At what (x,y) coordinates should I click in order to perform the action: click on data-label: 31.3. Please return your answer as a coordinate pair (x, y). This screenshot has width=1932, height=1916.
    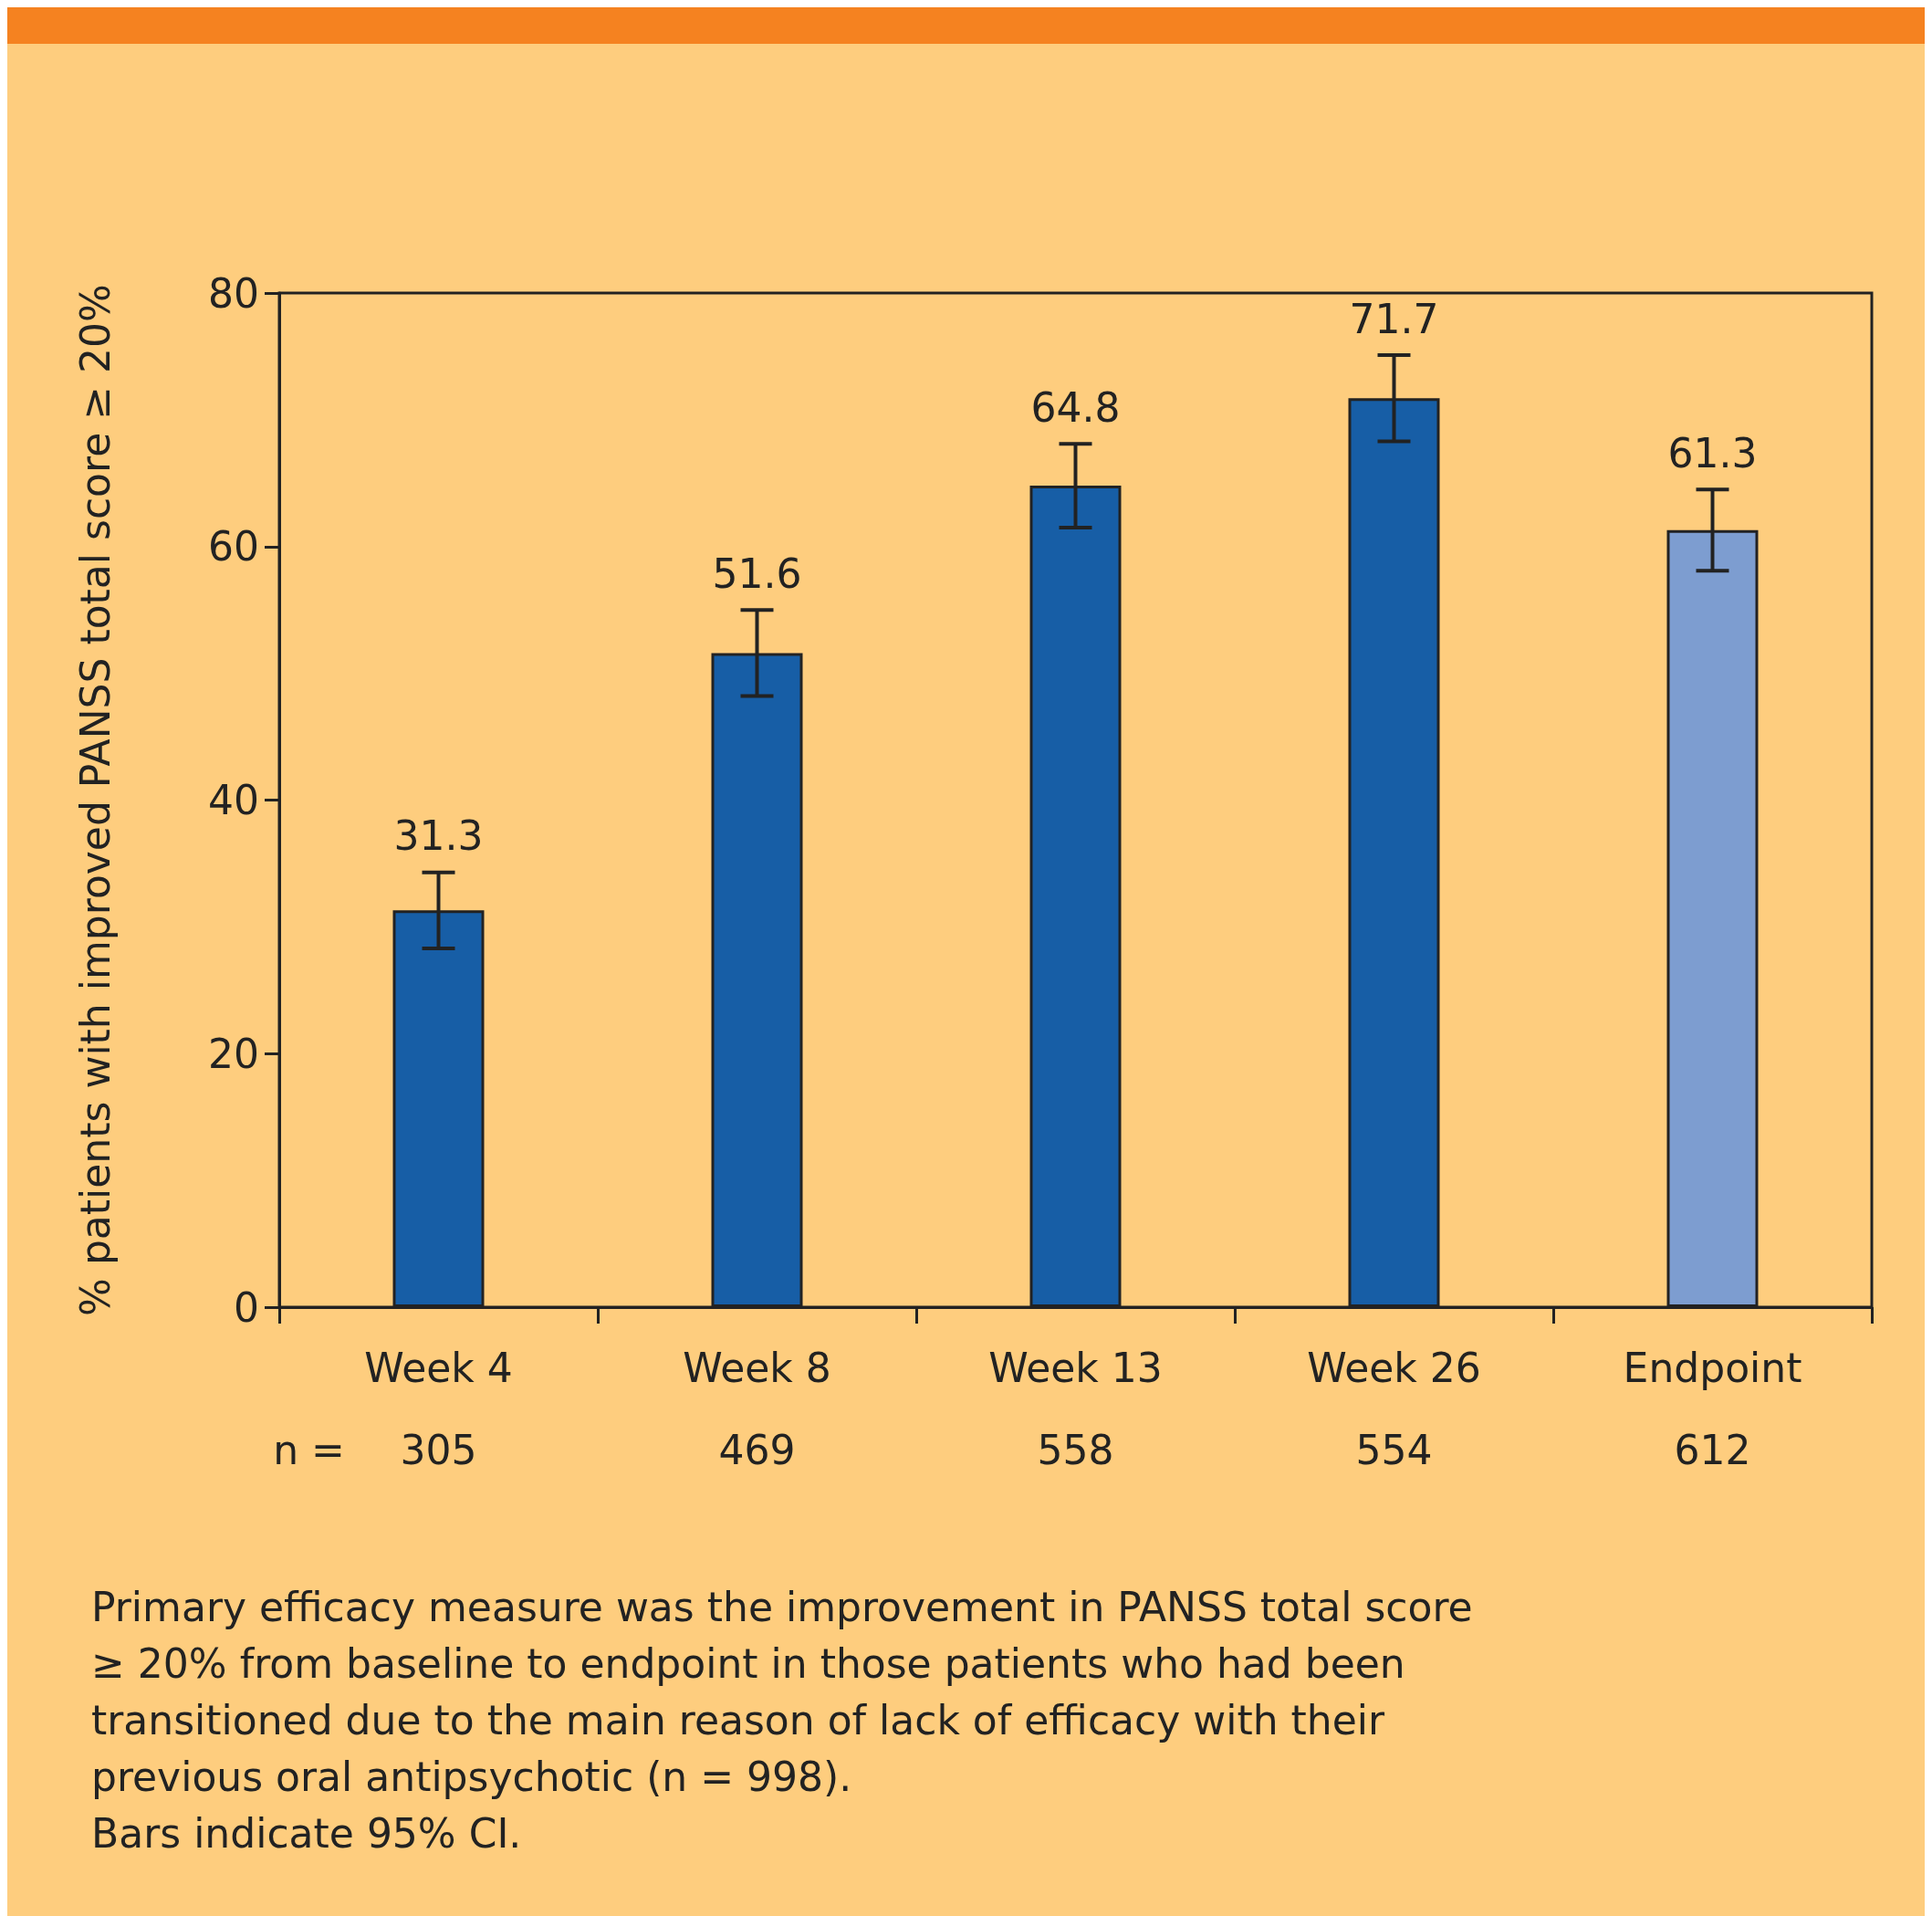
    Looking at the image, I should click on (438, 836).